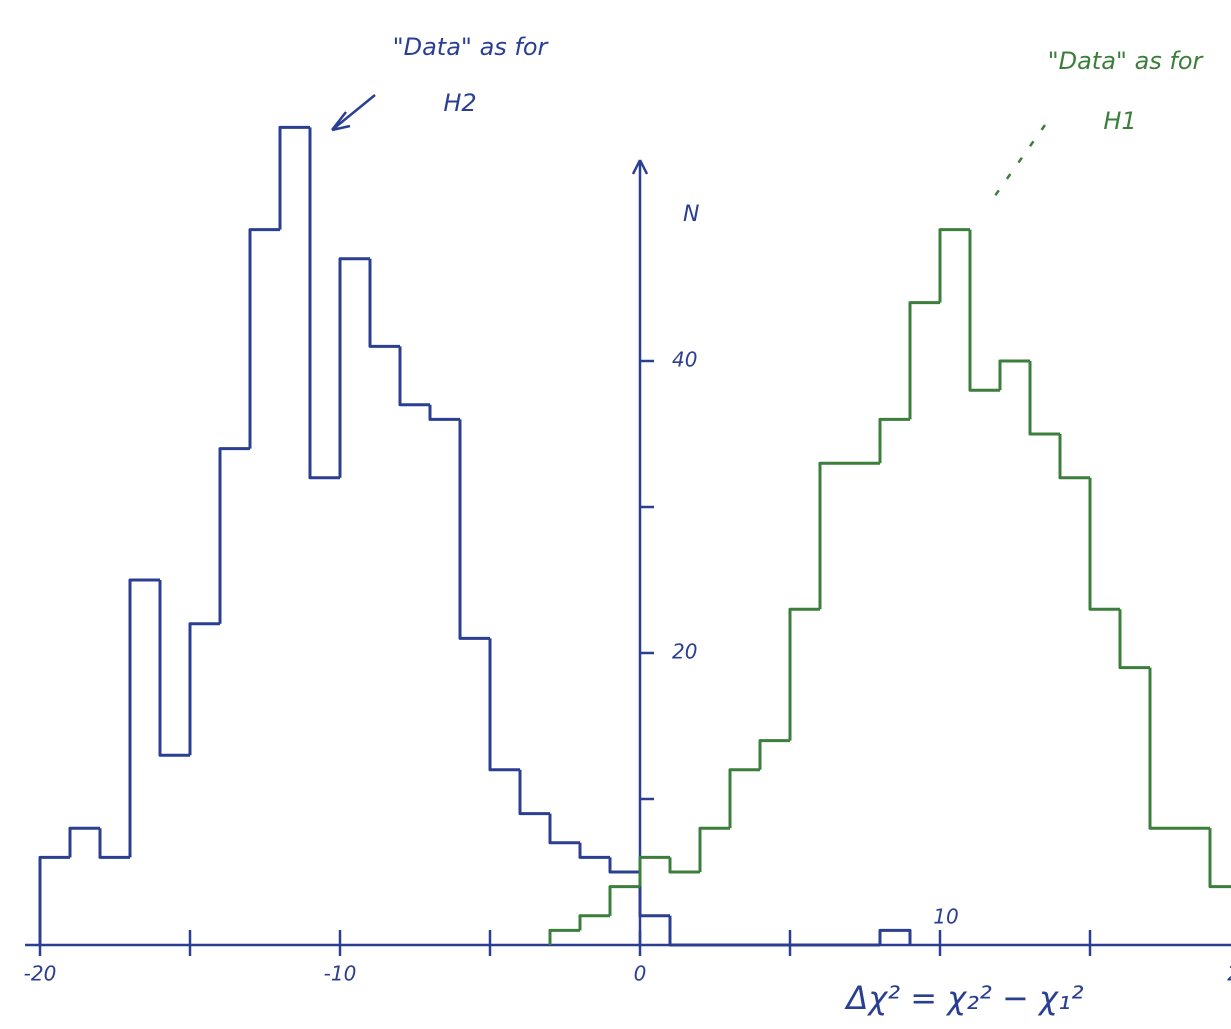  Describe the element at coordinates (1018, 162) in the screenshot. I see `annotation-line` at that location.